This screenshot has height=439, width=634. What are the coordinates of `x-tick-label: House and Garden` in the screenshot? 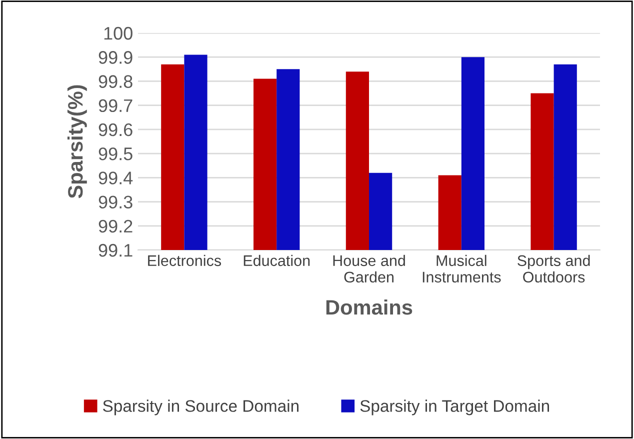 It's located at (369, 268).